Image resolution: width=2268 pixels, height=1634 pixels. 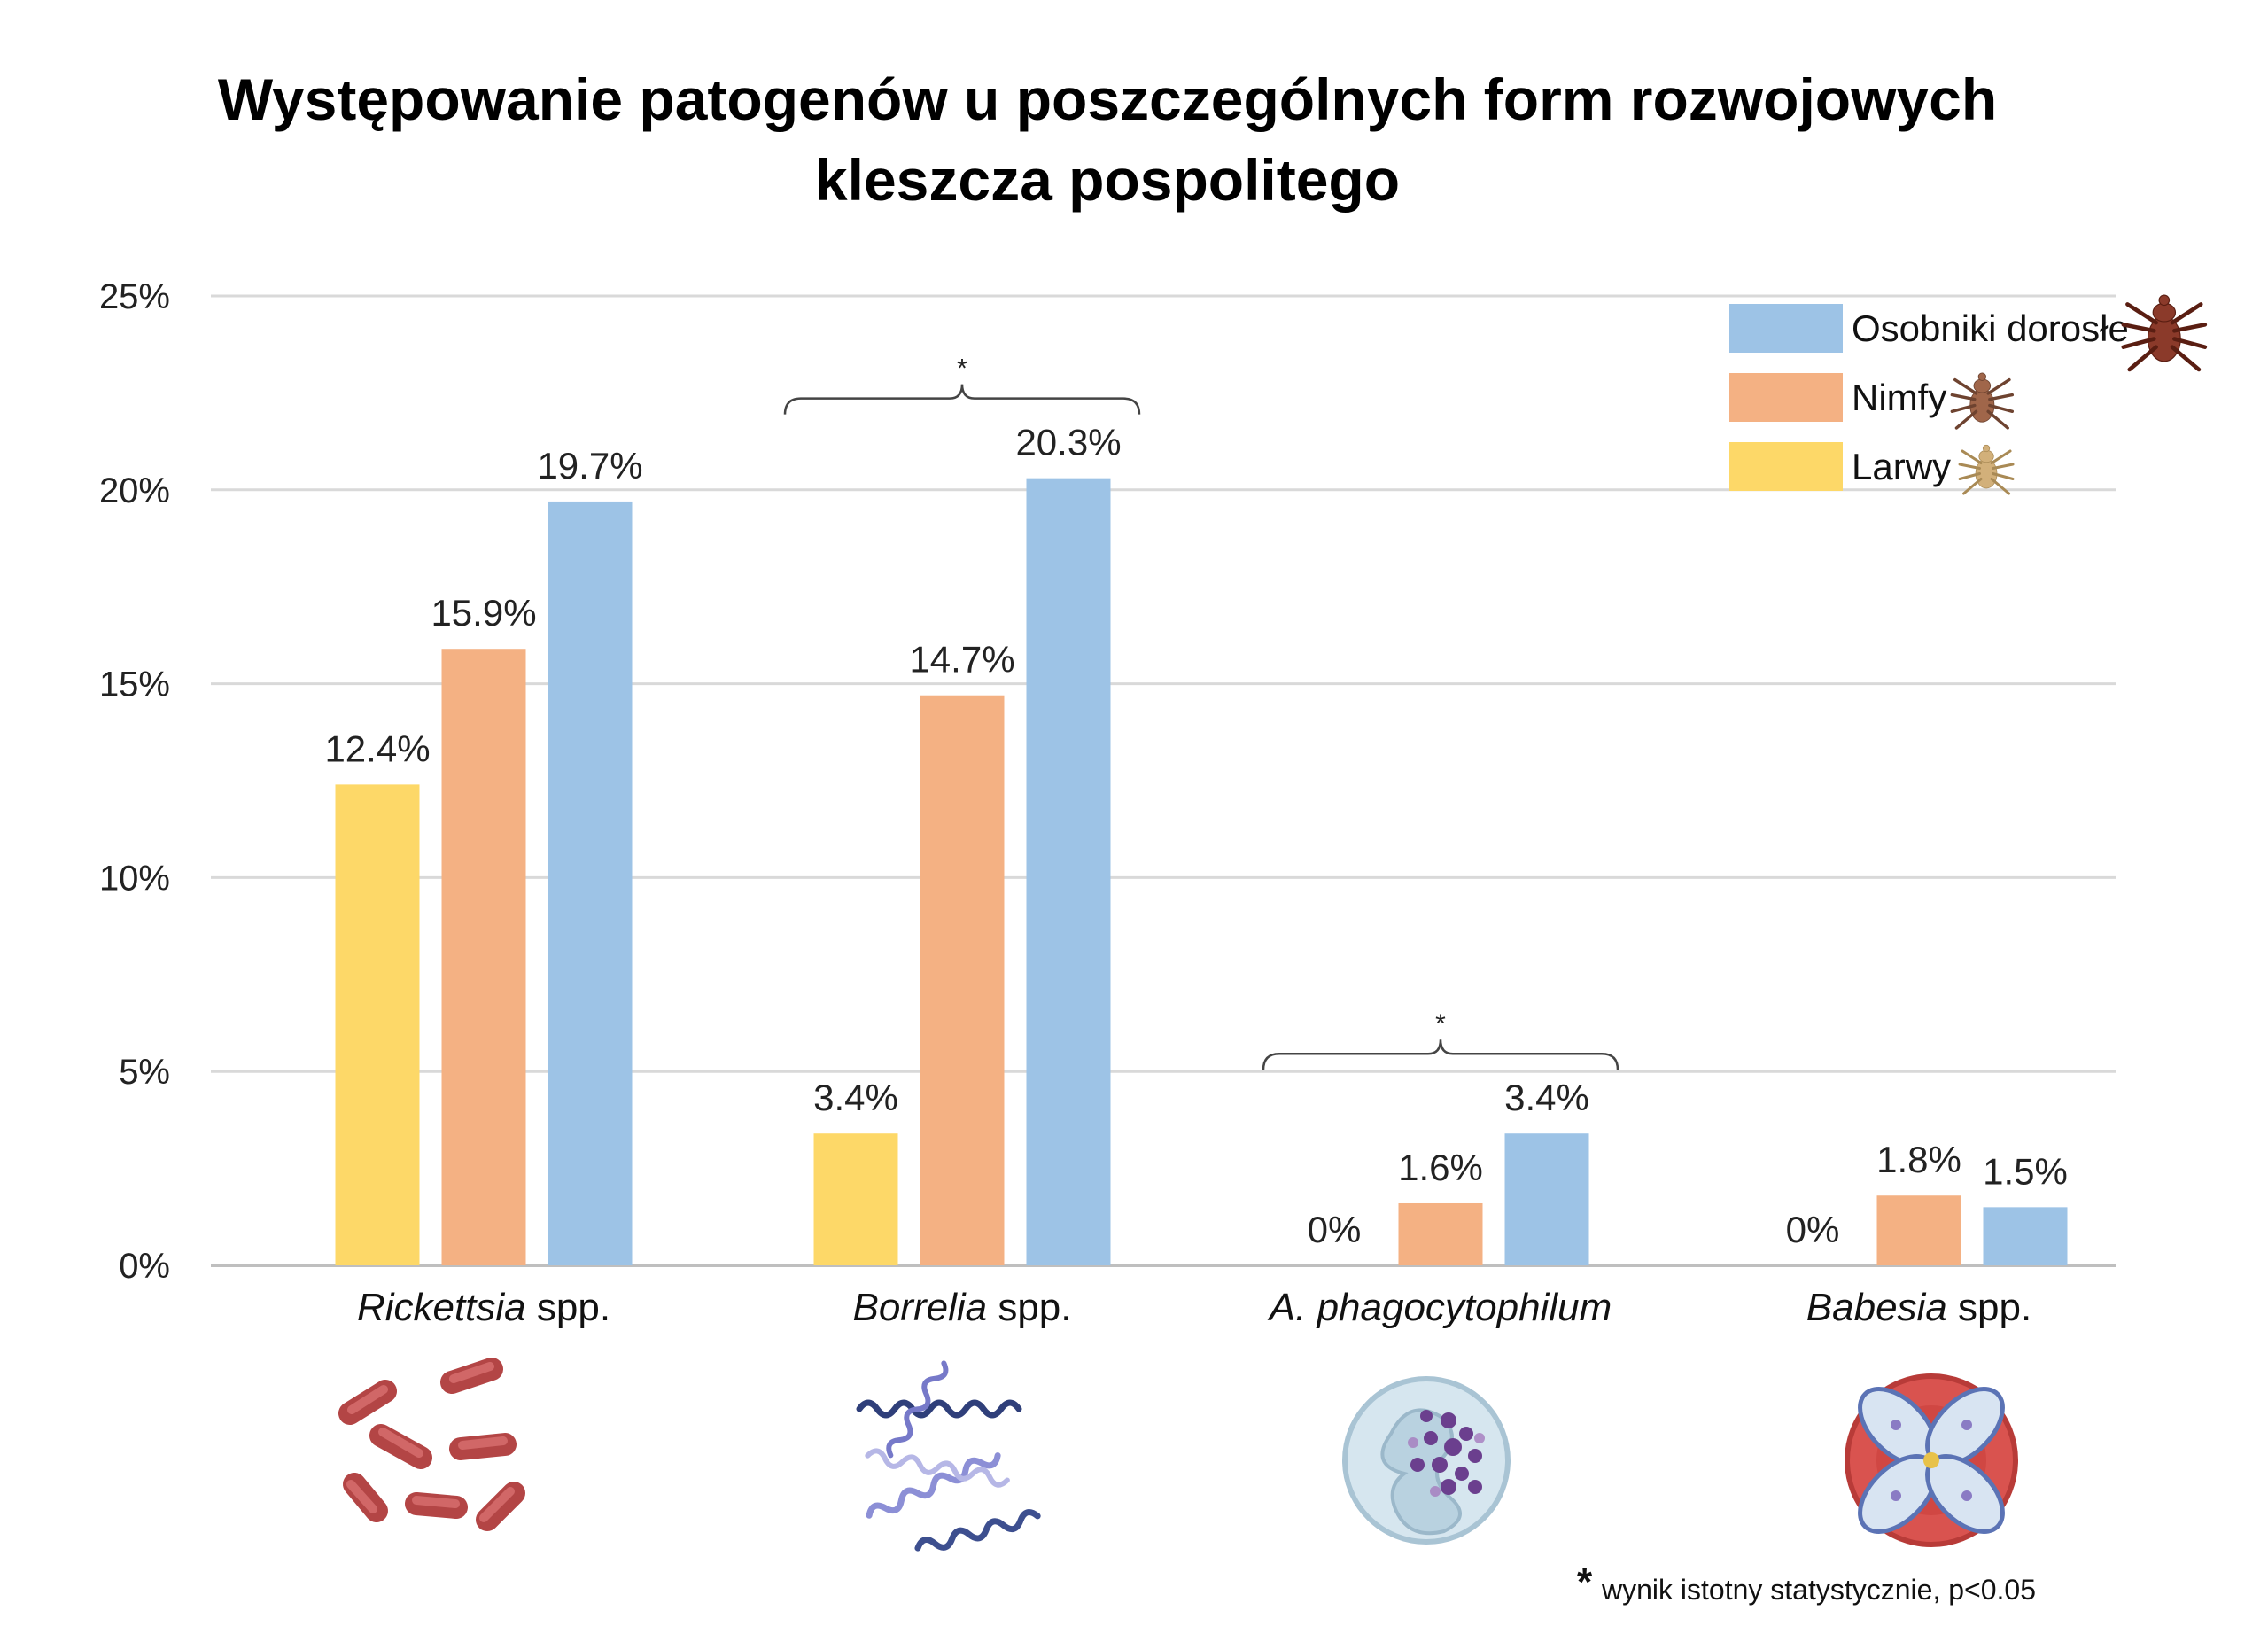 What do you see at coordinates (1982, 400) in the screenshot?
I see `nymph-tick-icon` at bounding box center [1982, 400].